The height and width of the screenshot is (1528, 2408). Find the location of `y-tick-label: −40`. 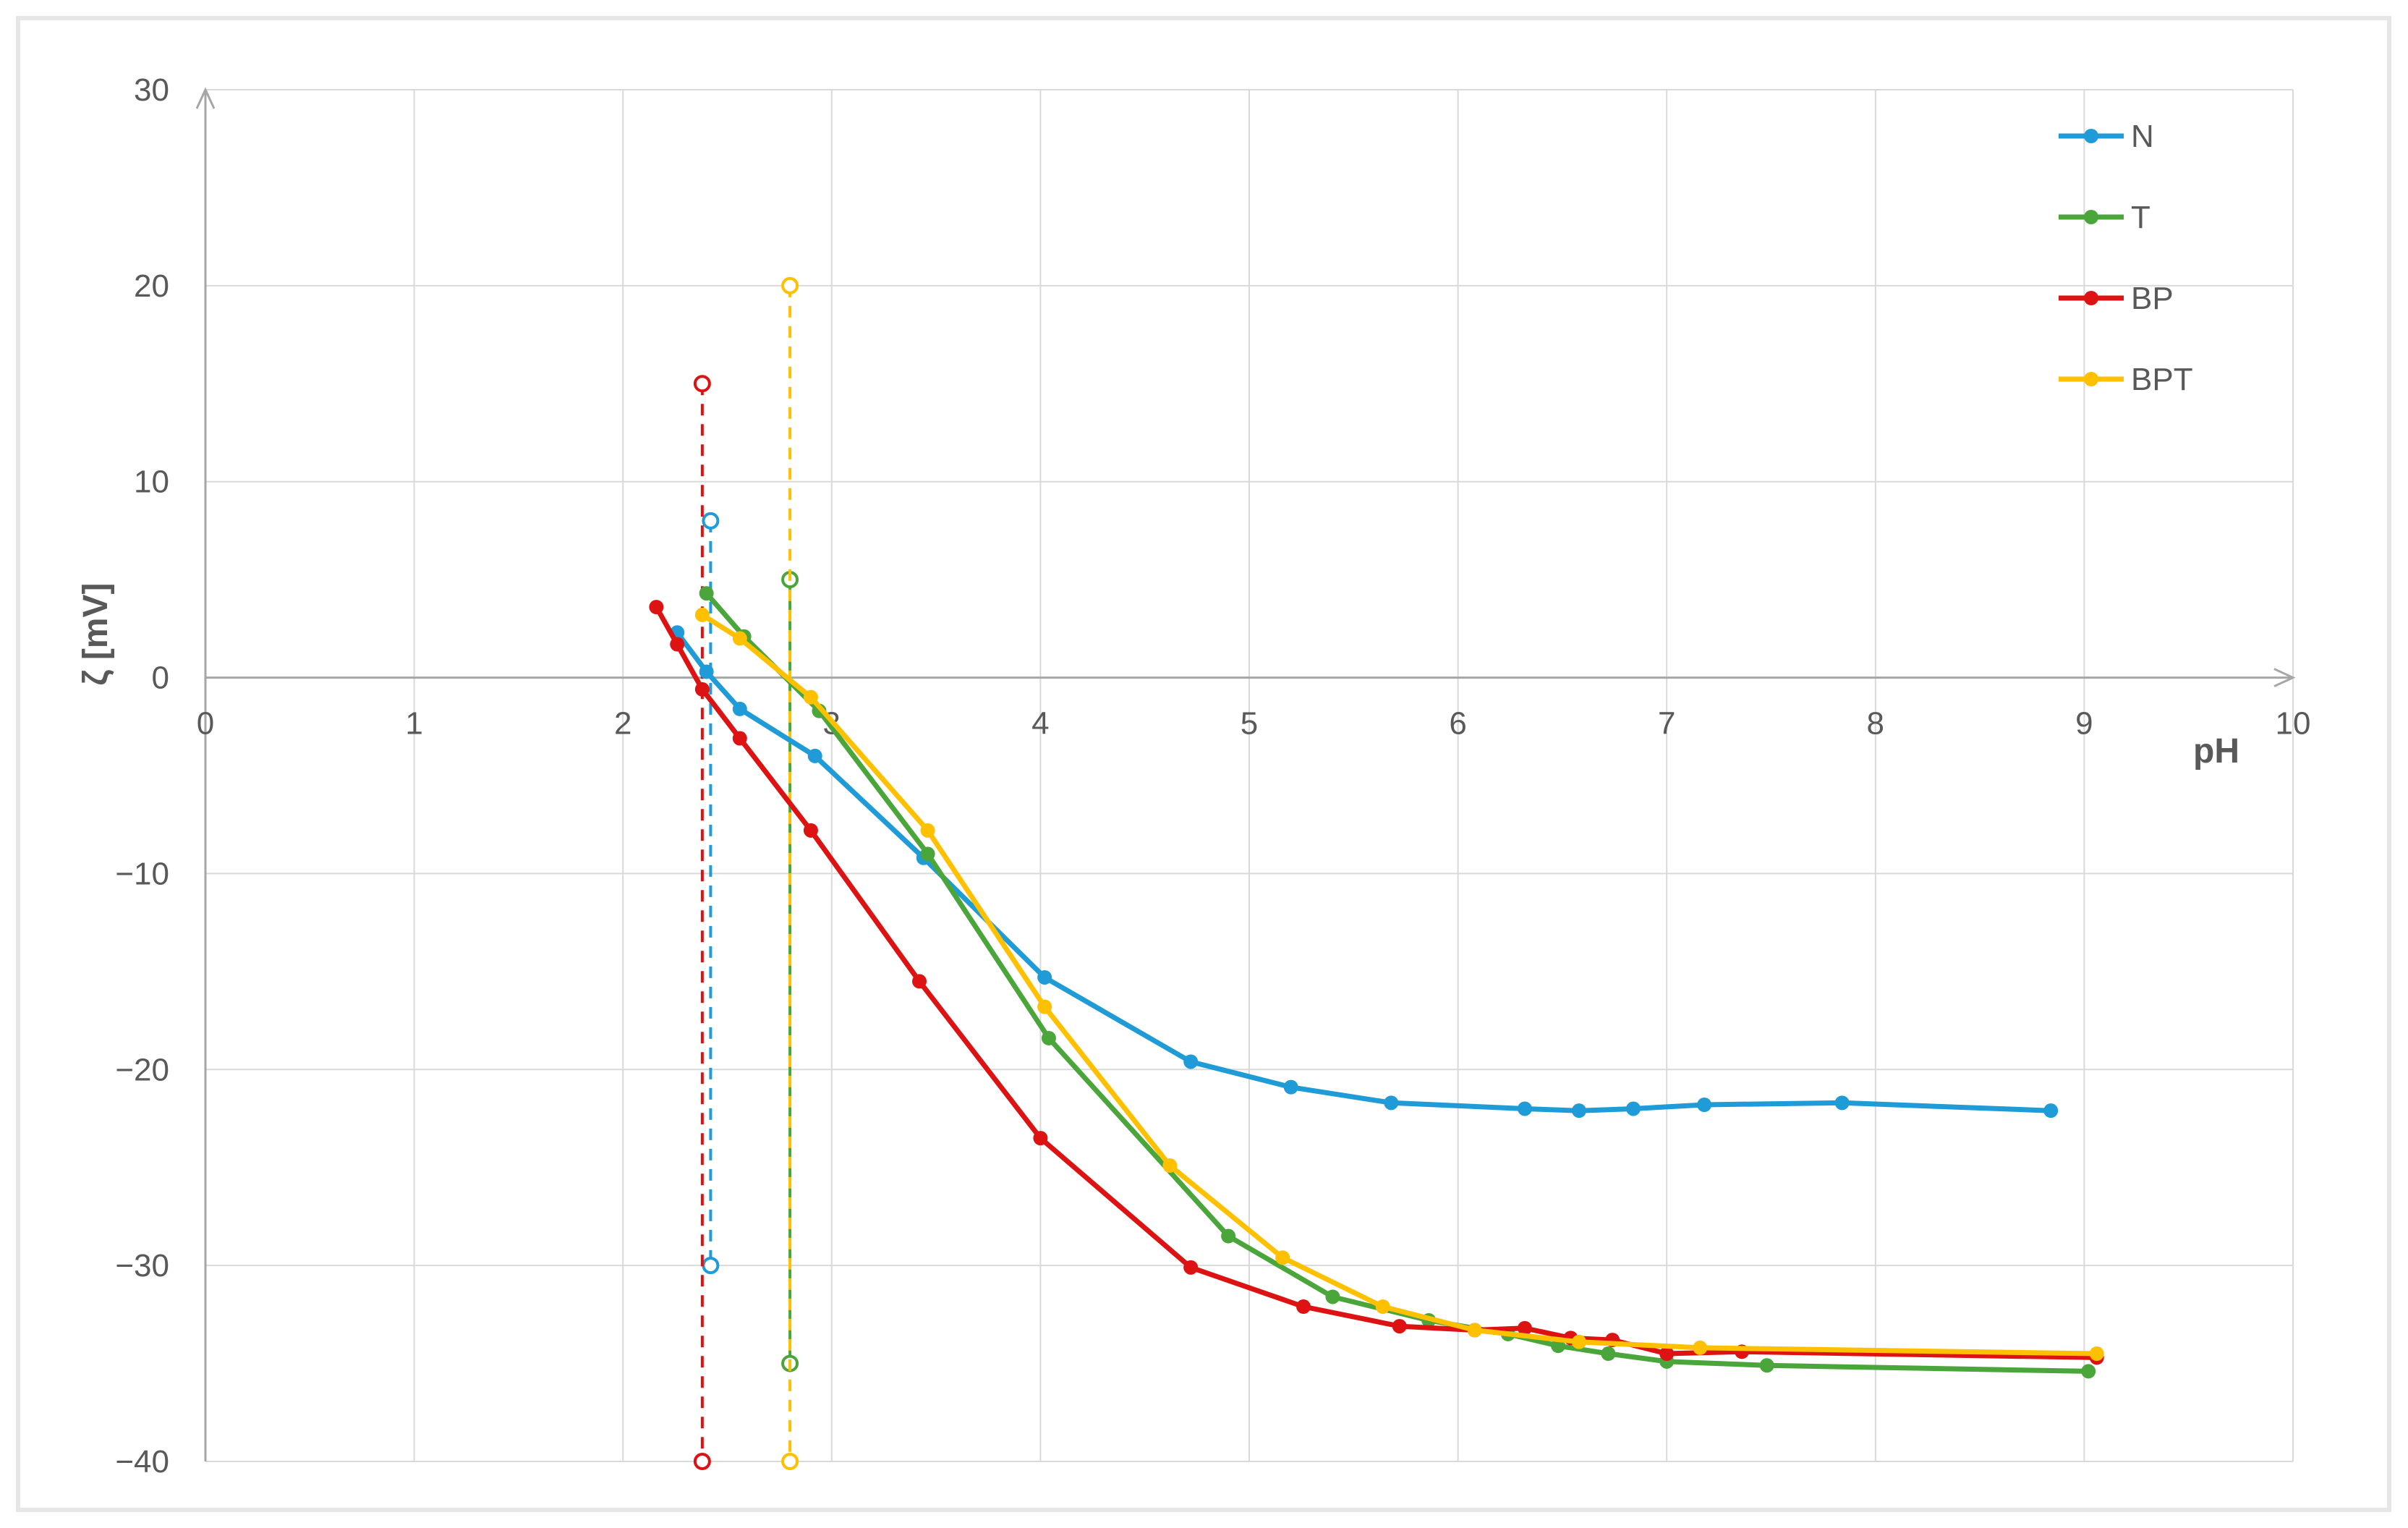

y-tick-label: −40 is located at coordinates (142, 1462).